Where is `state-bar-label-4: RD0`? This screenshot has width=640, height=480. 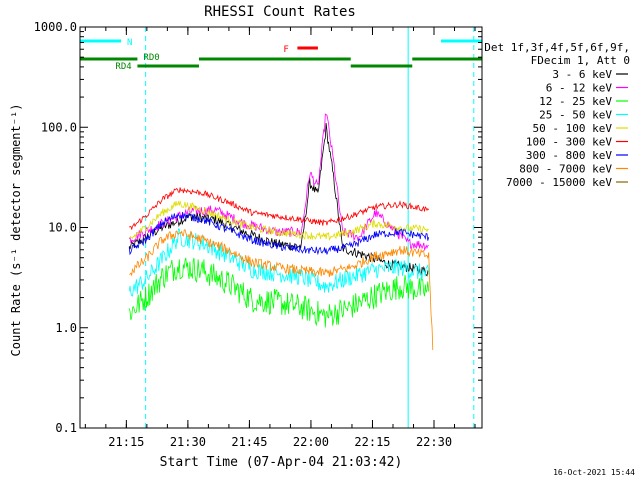
state-bar-label-4: RD0 is located at coordinates (151, 58).